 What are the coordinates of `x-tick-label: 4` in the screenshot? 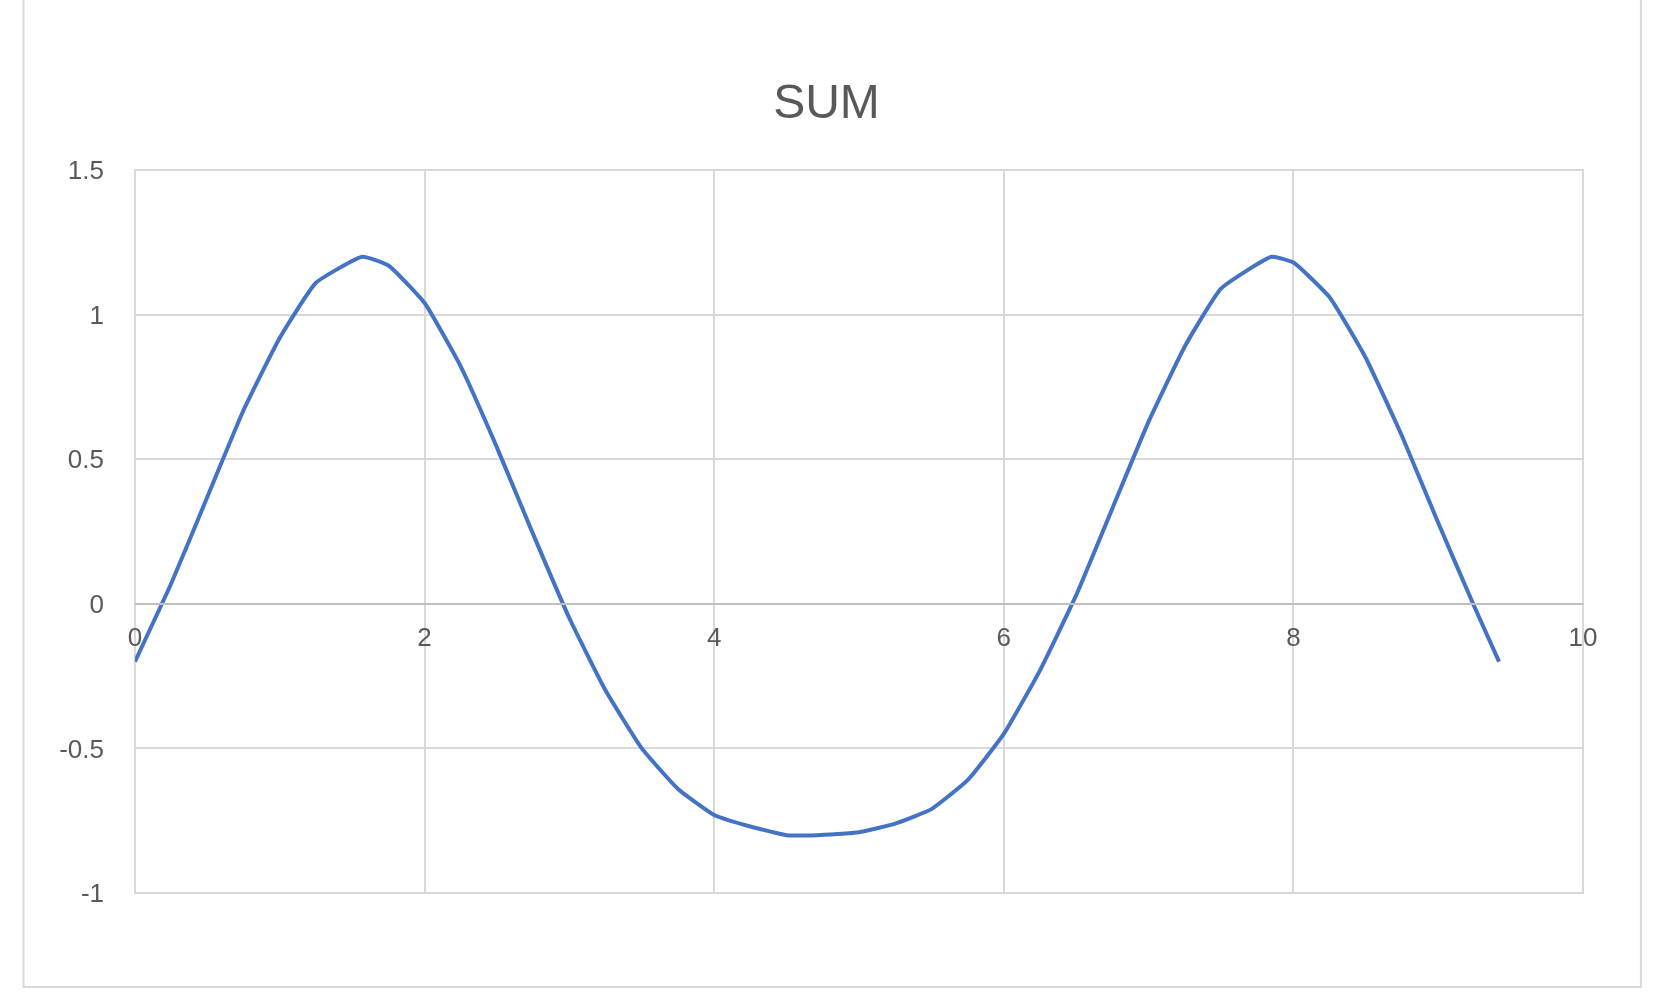 It's located at (714, 637).